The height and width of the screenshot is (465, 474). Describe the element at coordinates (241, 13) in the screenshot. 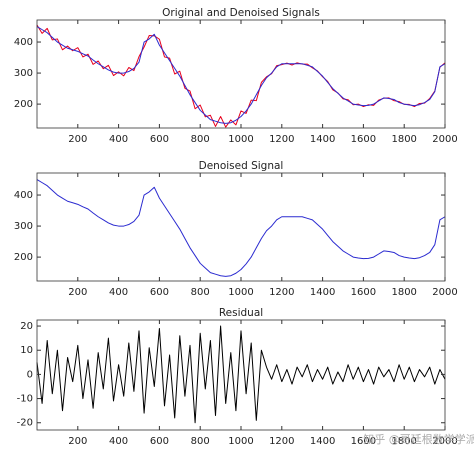

I see `chart-title: Original and Denoised Signals` at that location.